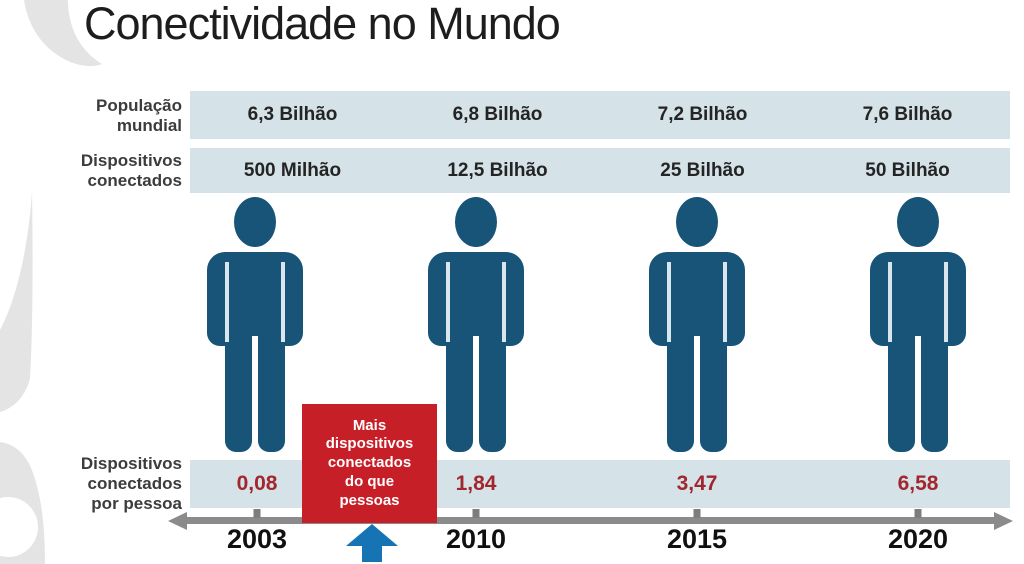 This screenshot has width=1024, height=564. What do you see at coordinates (292, 114) in the screenshot?
I see `population-value-2003: 6,3 Bilhão` at bounding box center [292, 114].